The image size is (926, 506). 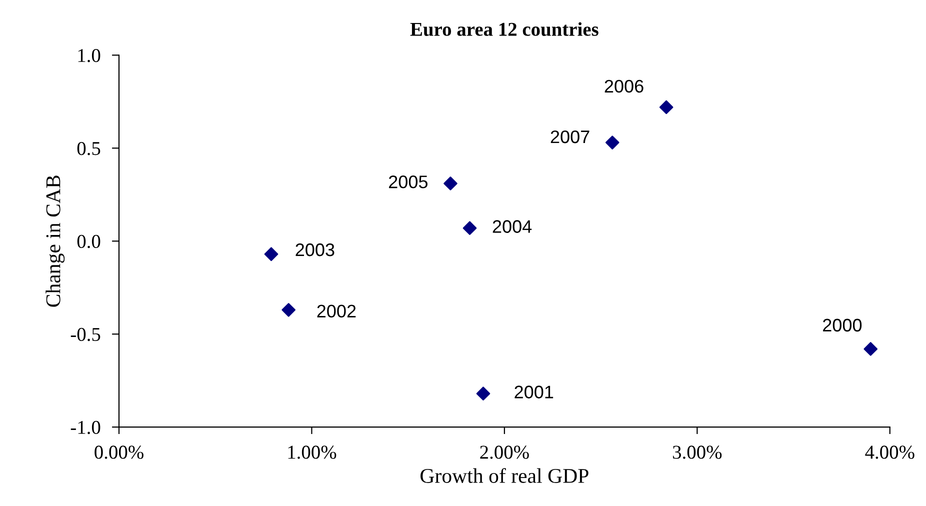 I want to click on y-tick-label: 1.0, so click(x=89, y=55).